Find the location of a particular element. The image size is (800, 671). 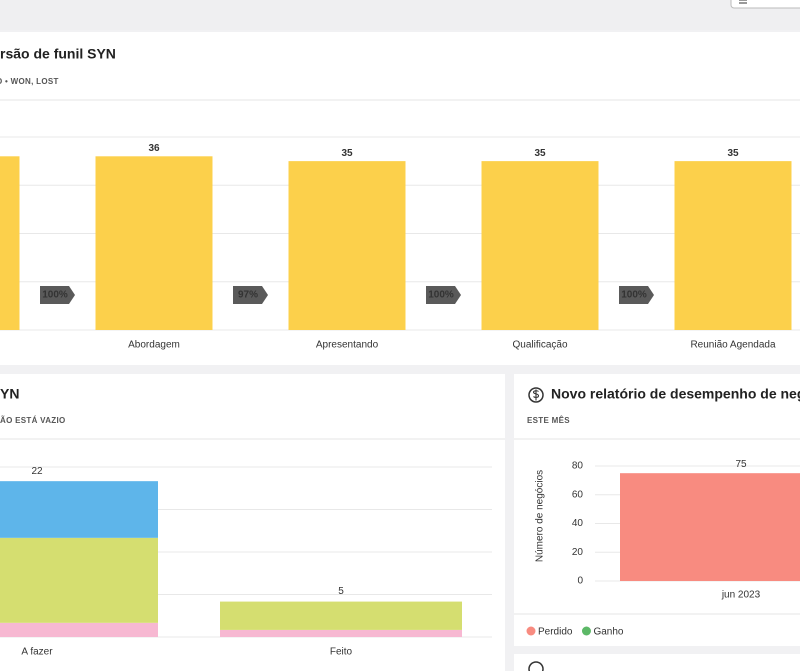

y-tick-label: 80 is located at coordinates (578, 466).